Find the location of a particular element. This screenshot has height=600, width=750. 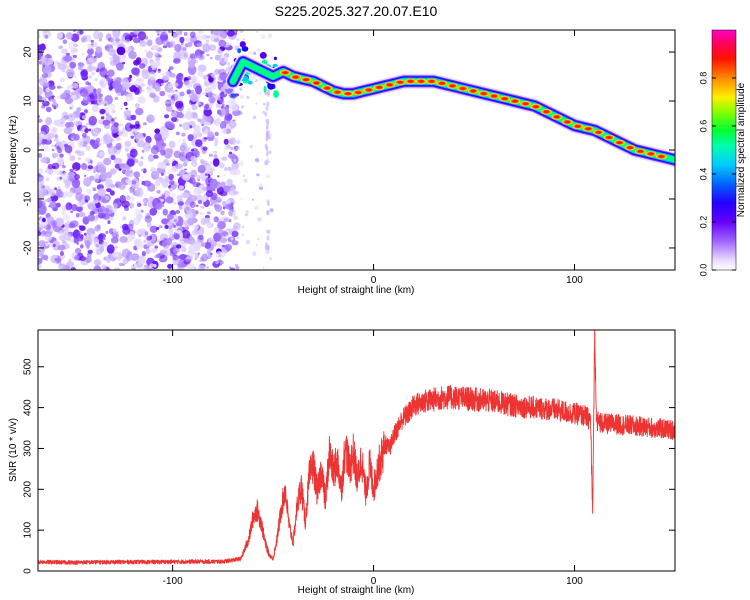

y-tick-label: 100 is located at coordinates (28, 529).